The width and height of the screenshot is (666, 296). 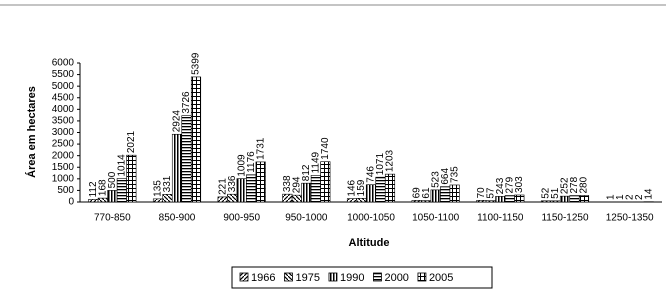 I want to click on y-tick-label: 6000, so click(x=63, y=63).